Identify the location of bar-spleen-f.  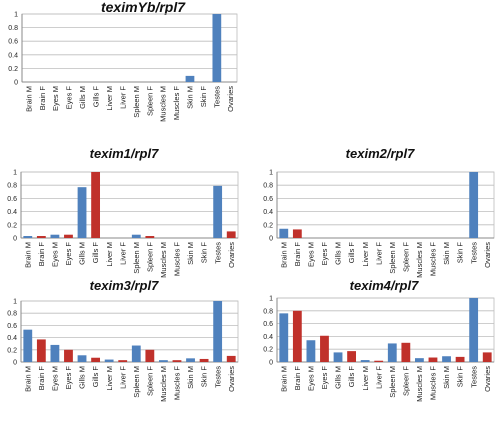
(150, 355).